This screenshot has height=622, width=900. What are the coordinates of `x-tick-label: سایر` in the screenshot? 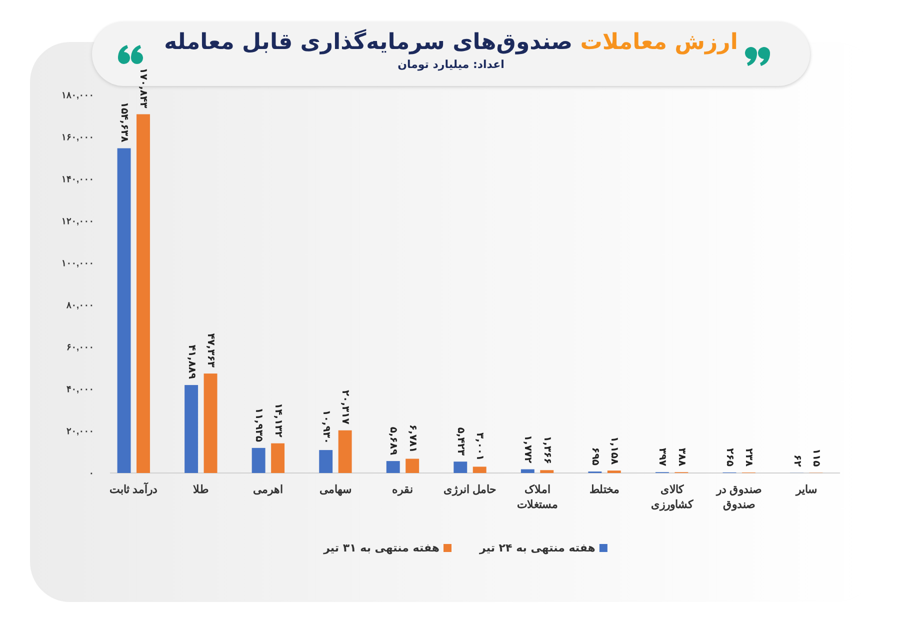 It's located at (805, 490).